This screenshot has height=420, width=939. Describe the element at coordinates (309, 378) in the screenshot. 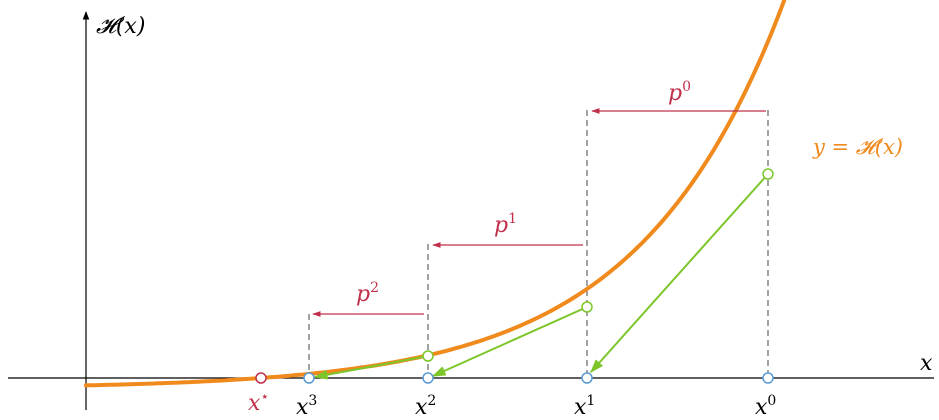

I see `axis-point-x3` at that location.